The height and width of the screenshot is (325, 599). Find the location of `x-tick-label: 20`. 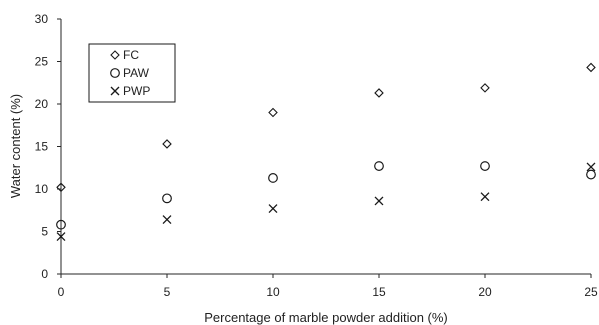

x-tick-label: 20 is located at coordinates (485, 292).